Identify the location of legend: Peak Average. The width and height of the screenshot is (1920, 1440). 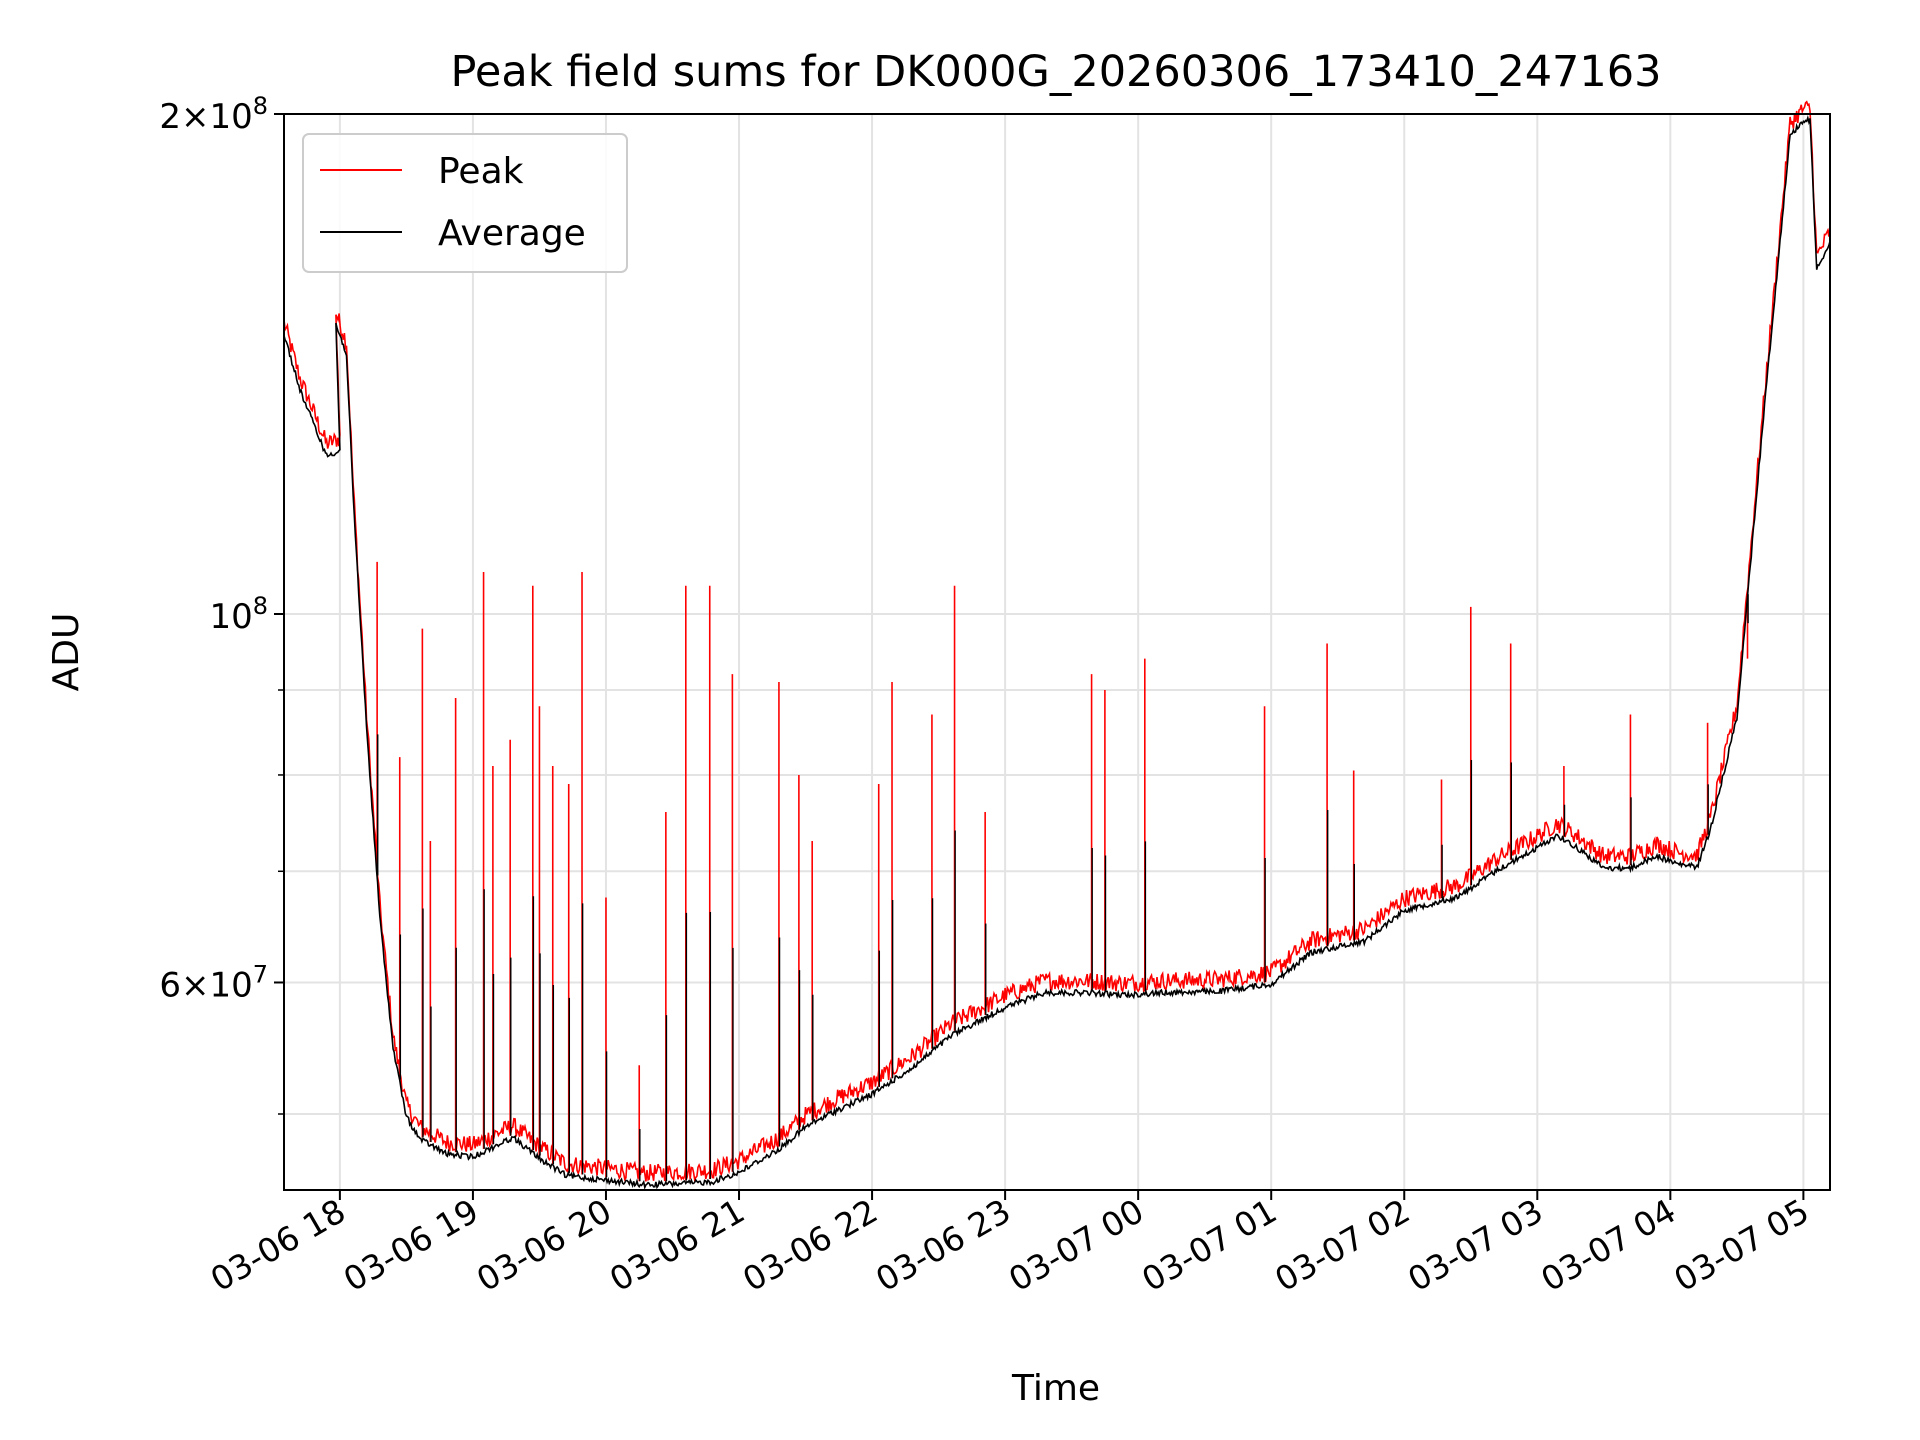
(465, 203).